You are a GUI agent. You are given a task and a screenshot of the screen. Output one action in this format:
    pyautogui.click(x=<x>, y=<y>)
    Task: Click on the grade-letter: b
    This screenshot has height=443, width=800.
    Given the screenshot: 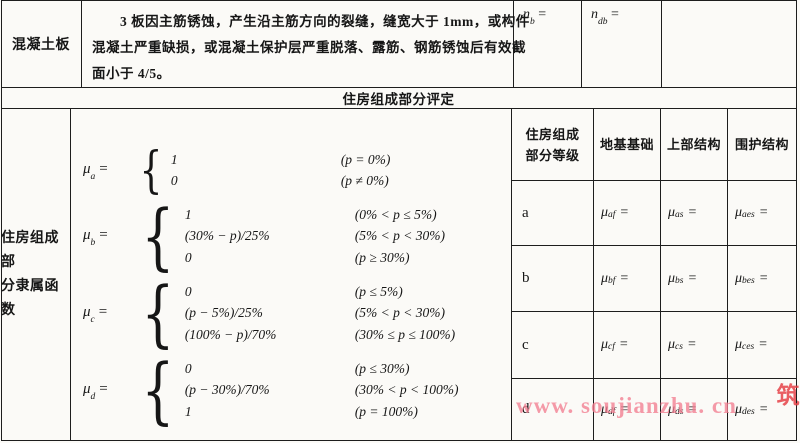 What is the action you would take?
    pyautogui.click(x=526, y=278)
    